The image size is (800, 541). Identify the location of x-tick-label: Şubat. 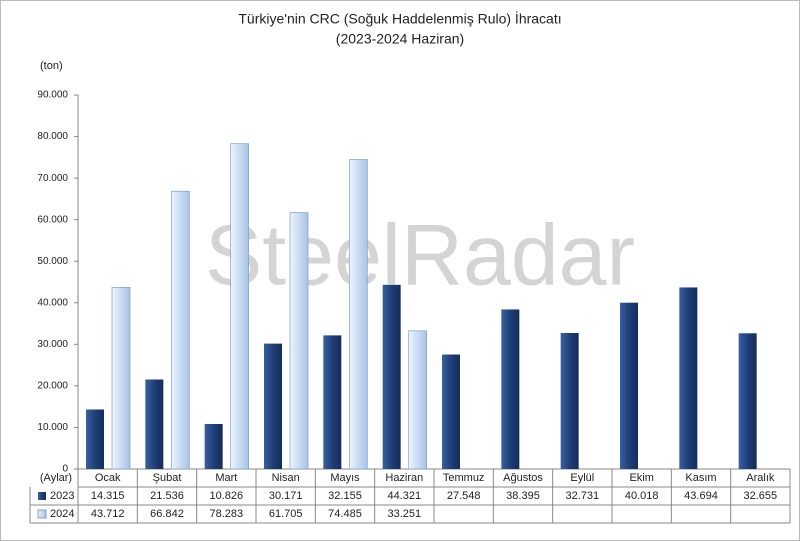
(167, 478).